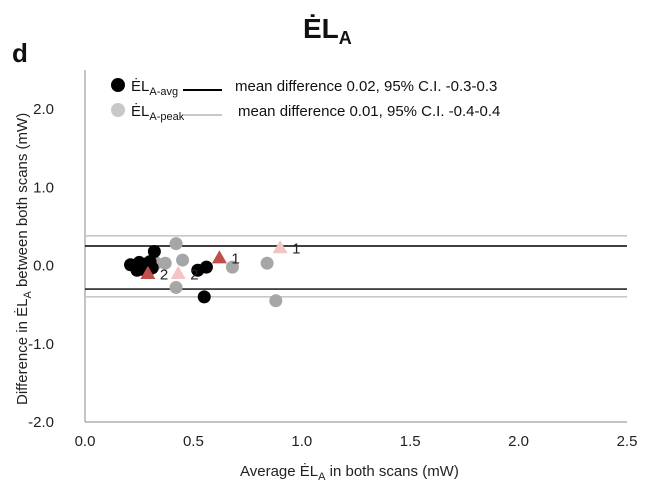  Describe the element at coordinates (43, 266) in the screenshot. I see `y-tick-label: 0.0` at that location.